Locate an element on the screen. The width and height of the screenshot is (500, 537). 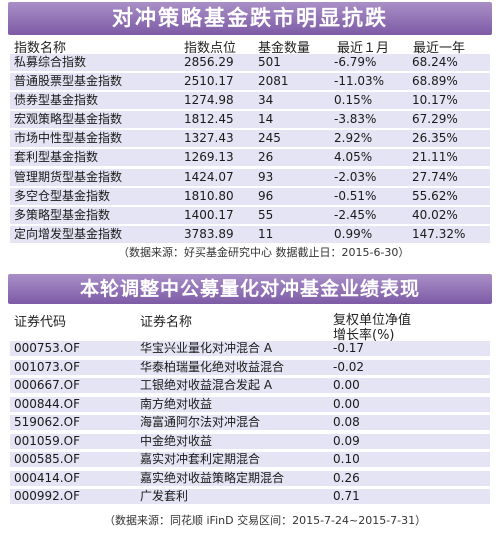
t1-header-1year: 最近一年 is located at coordinates (439, 48).